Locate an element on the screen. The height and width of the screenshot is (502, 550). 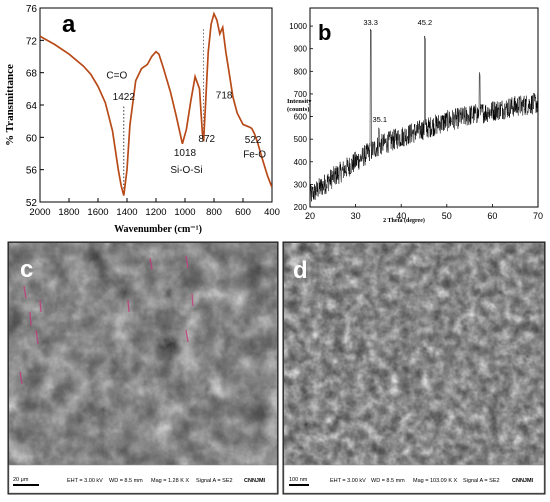
sem-d-scalebar is located at coordinates (299, 485).